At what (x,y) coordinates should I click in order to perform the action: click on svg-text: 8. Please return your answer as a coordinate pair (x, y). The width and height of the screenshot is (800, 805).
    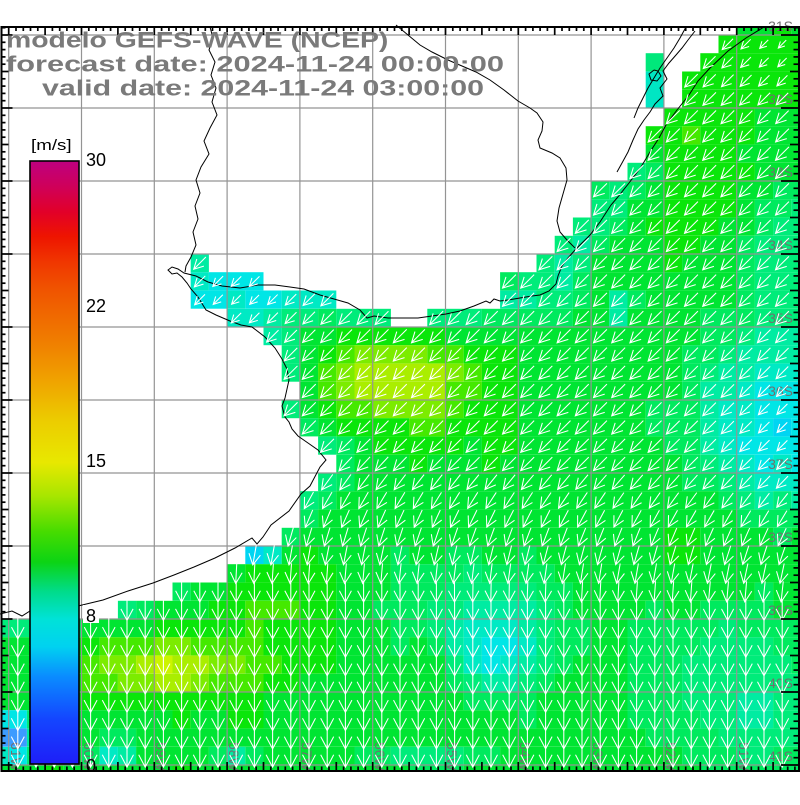
    Looking at the image, I should click on (91, 616).